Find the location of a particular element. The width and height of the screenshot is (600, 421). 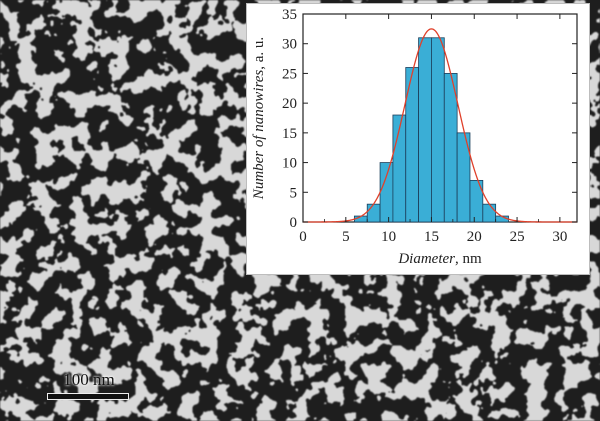

scale-bar-label: 100 nm is located at coordinates (89, 379).